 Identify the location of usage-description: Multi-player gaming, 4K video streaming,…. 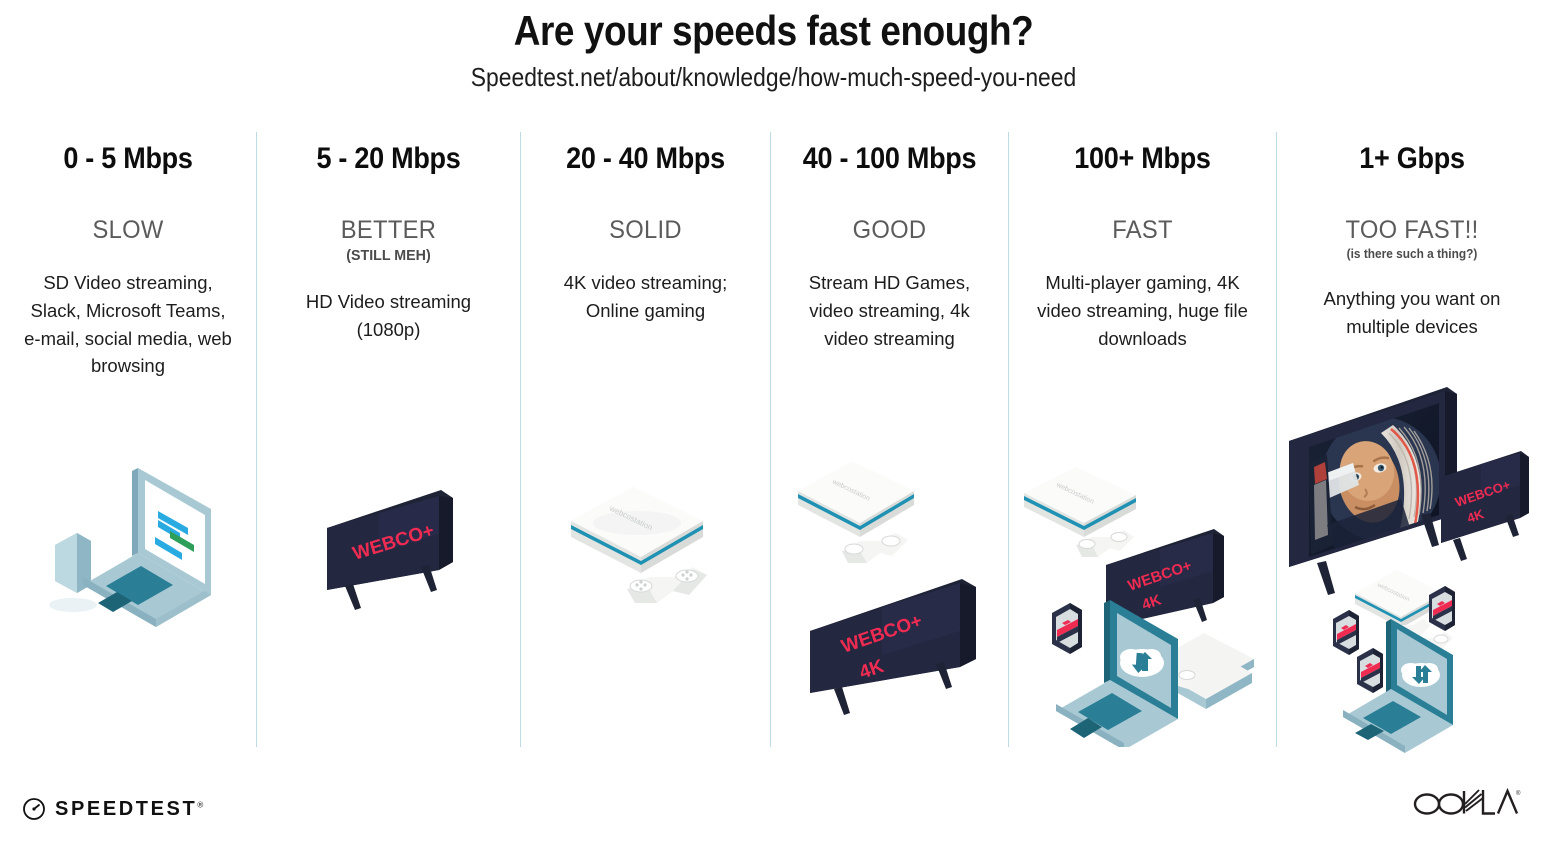
(1142, 310).